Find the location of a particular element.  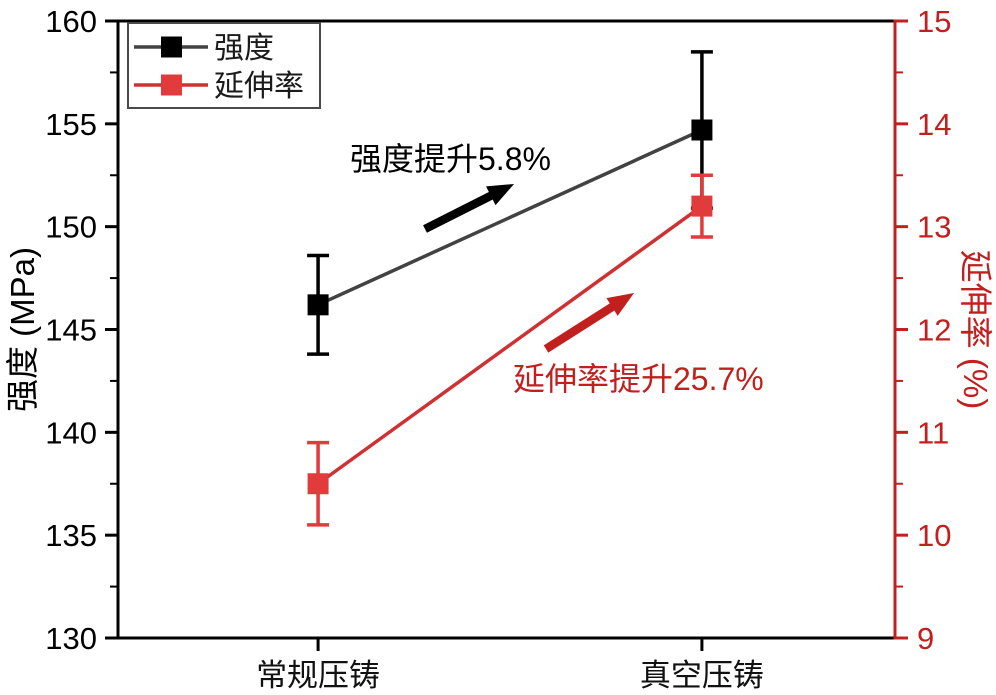

right-tick-label: 15 is located at coordinates (934, 21).